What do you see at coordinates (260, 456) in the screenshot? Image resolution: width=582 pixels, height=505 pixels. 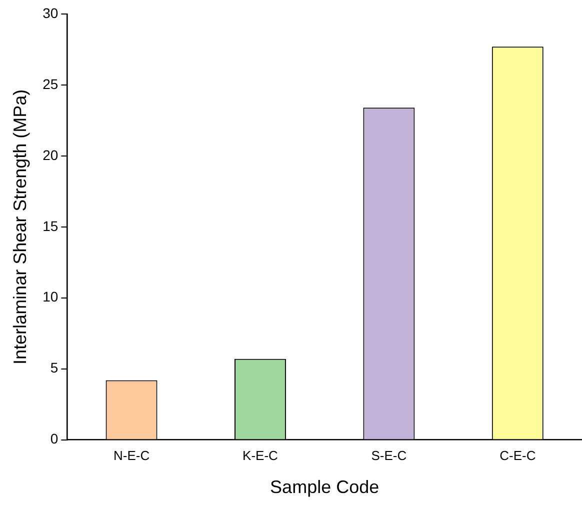 I see `x-tick-label: K-E-C` at bounding box center [260, 456].